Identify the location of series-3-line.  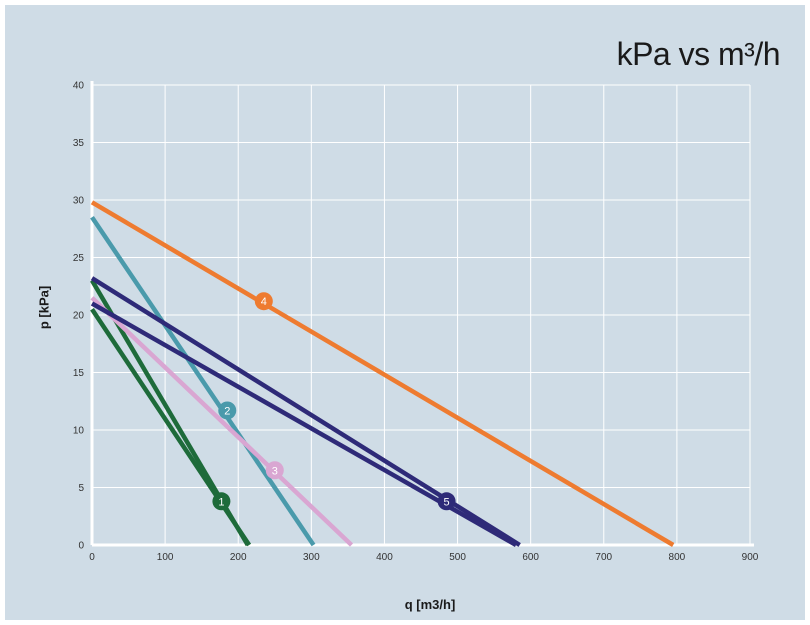
(222, 421).